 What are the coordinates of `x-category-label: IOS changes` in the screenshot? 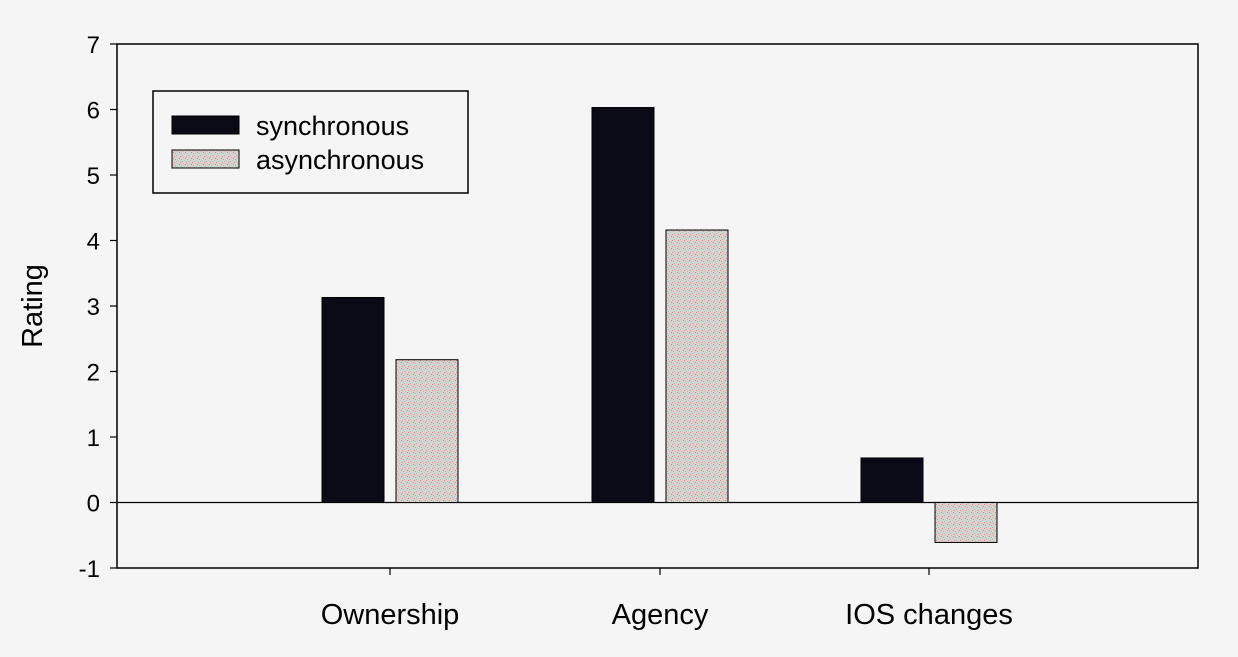 It's located at (929, 615).